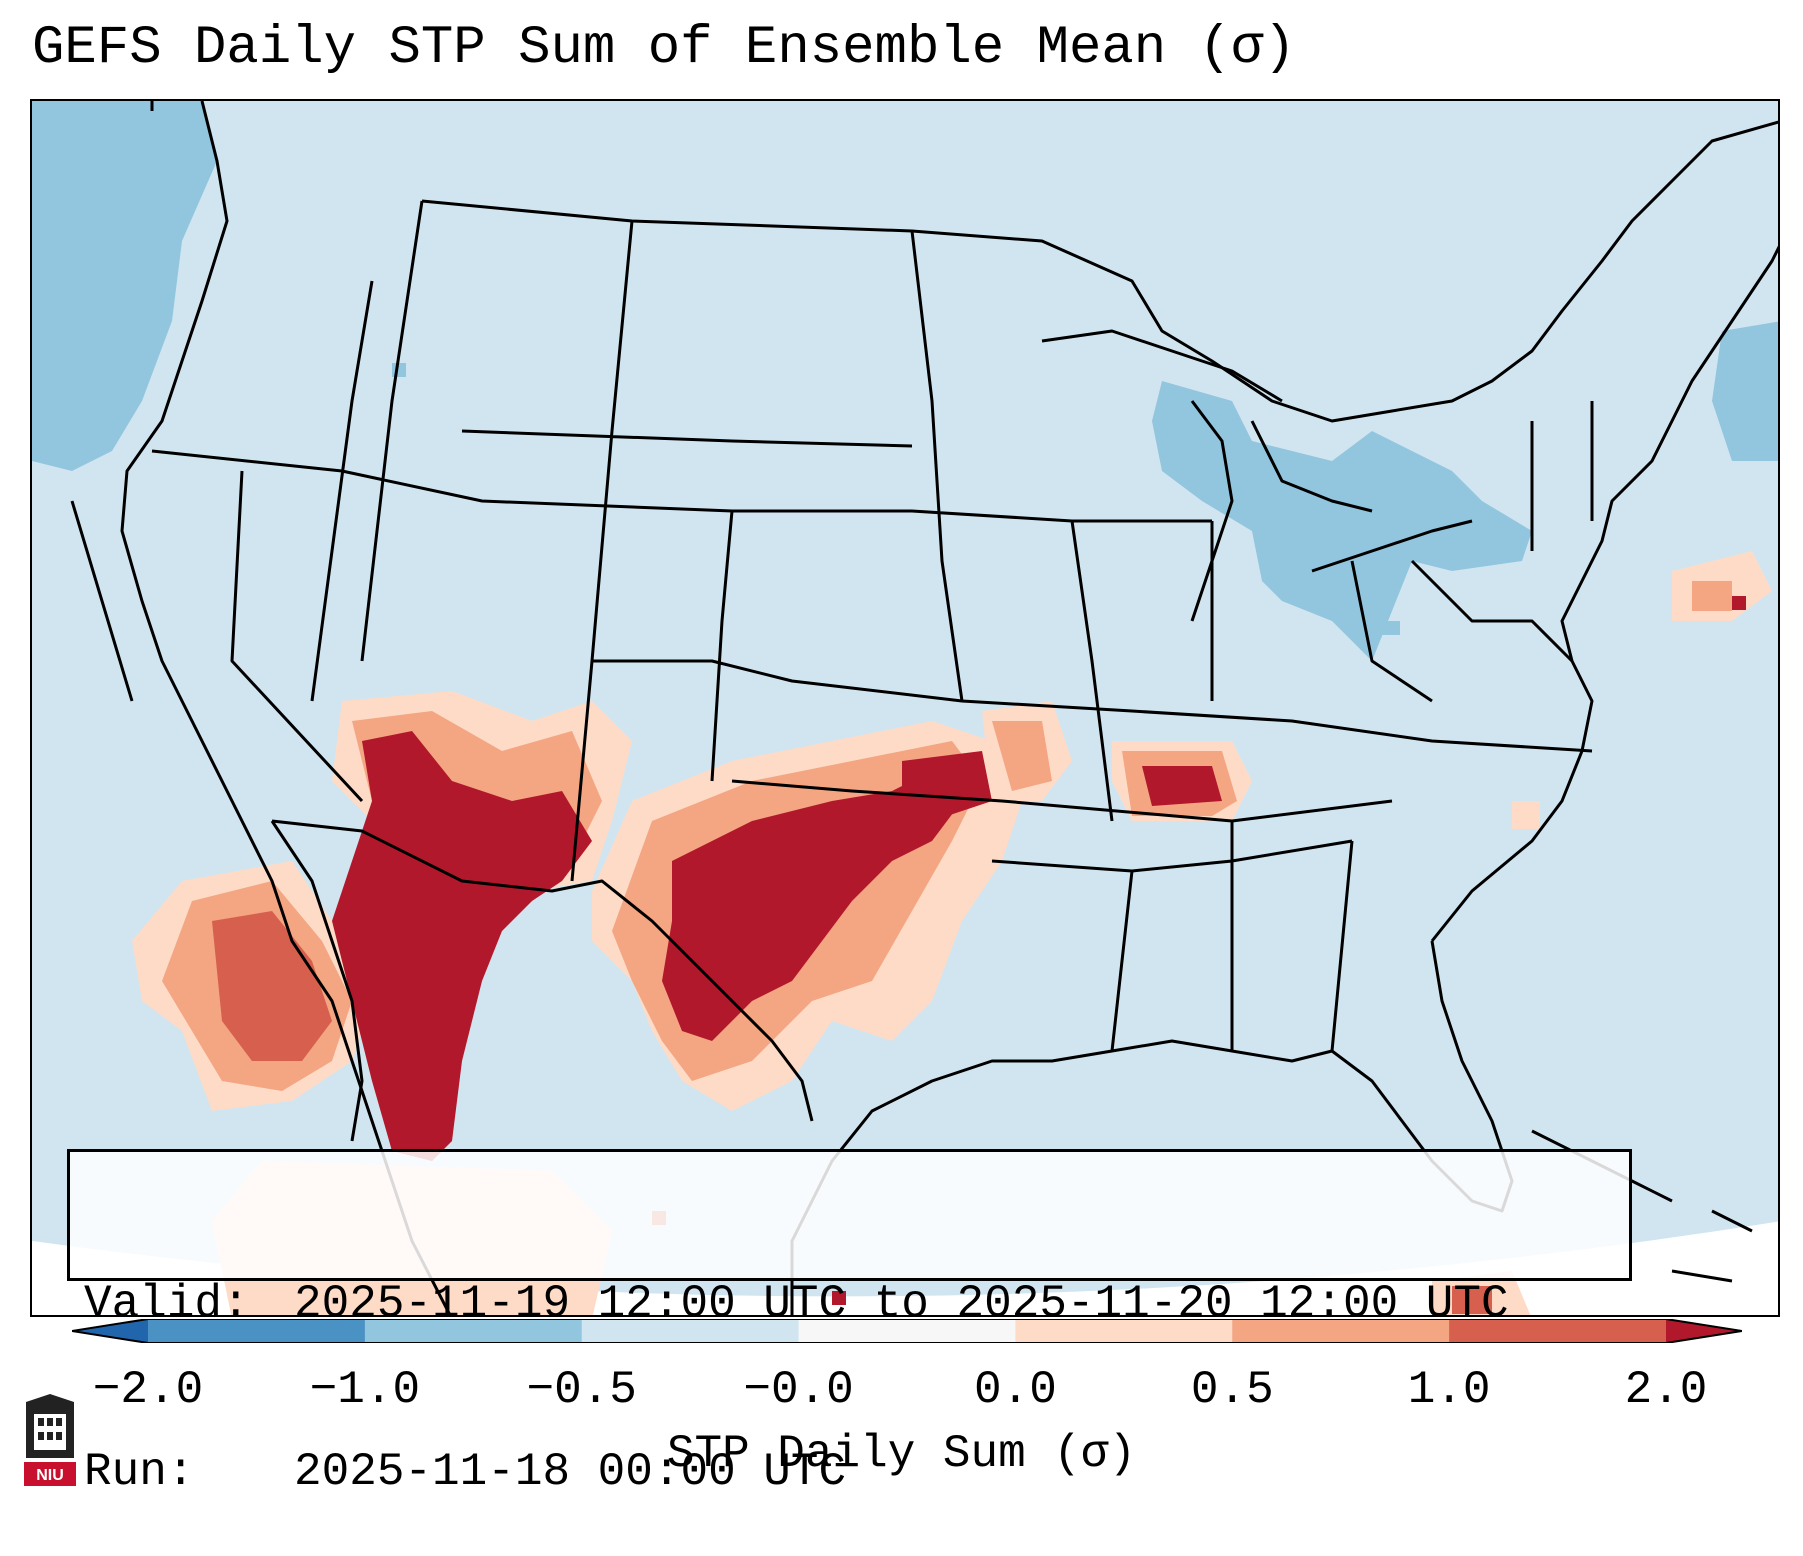  I want to click on colorbar, so click(907, 1331).